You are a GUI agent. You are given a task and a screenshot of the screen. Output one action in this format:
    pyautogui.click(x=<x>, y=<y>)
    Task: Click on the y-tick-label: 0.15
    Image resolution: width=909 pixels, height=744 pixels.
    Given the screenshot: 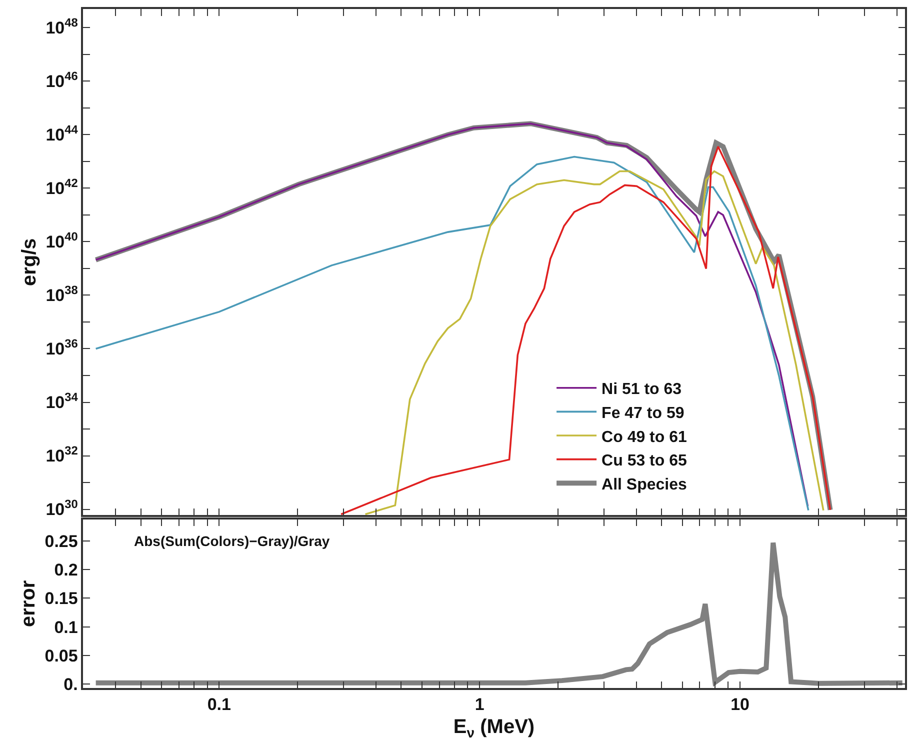 What is the action you would take?
    pyautogui.click(x=61, y=598)
    